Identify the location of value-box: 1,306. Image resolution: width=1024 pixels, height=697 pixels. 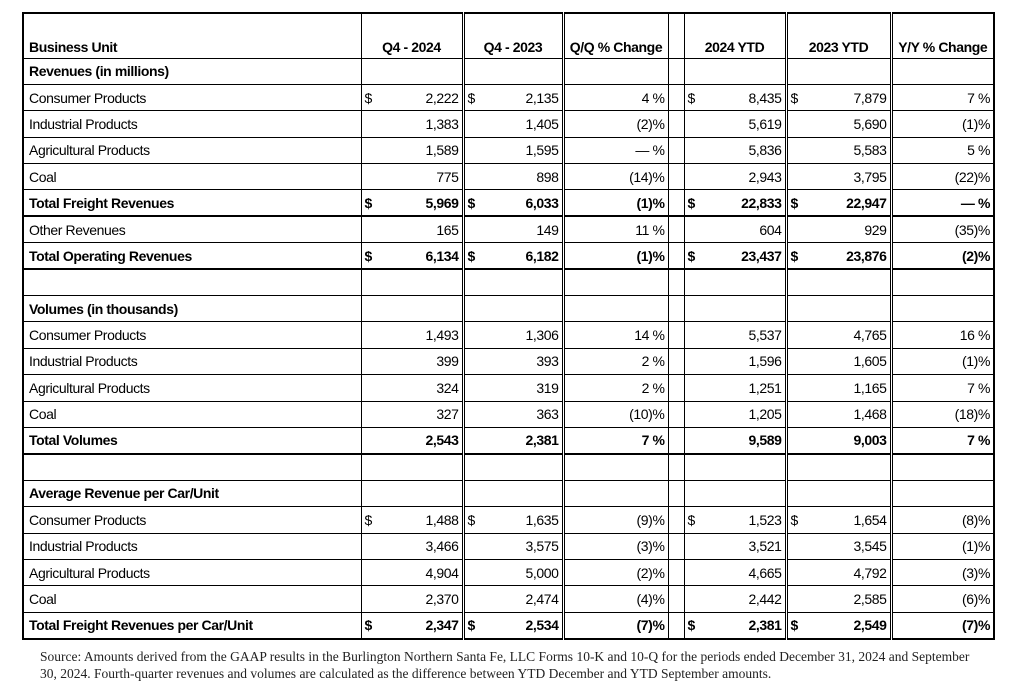
(513, 335).